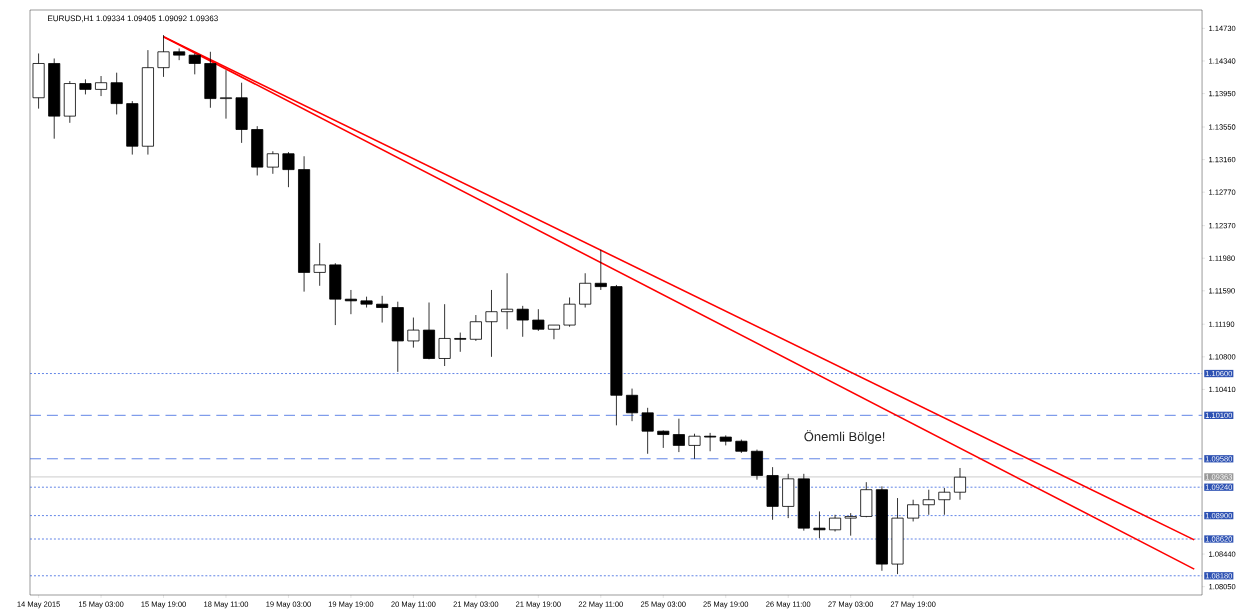 Image resolution: width=1257 pixels, height=611 pixels. Describe the element at coordinates (844, 437) in the screenshot. I see `annotation: Önemli Bölge!` at that location.